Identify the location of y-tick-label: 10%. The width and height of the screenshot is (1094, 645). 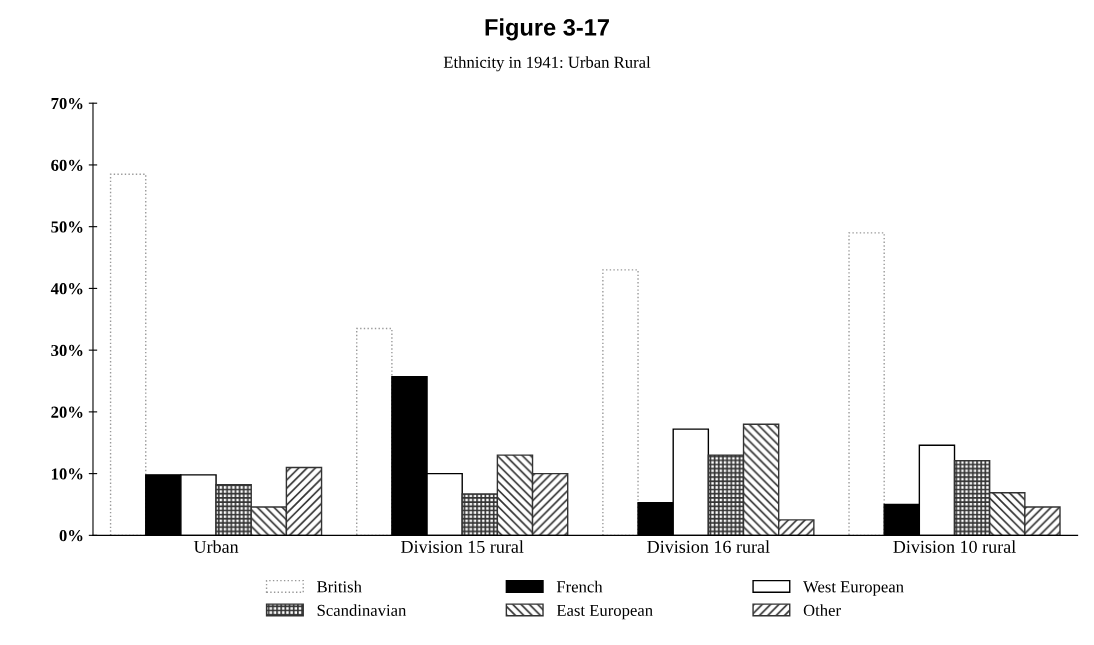
(67, 474).